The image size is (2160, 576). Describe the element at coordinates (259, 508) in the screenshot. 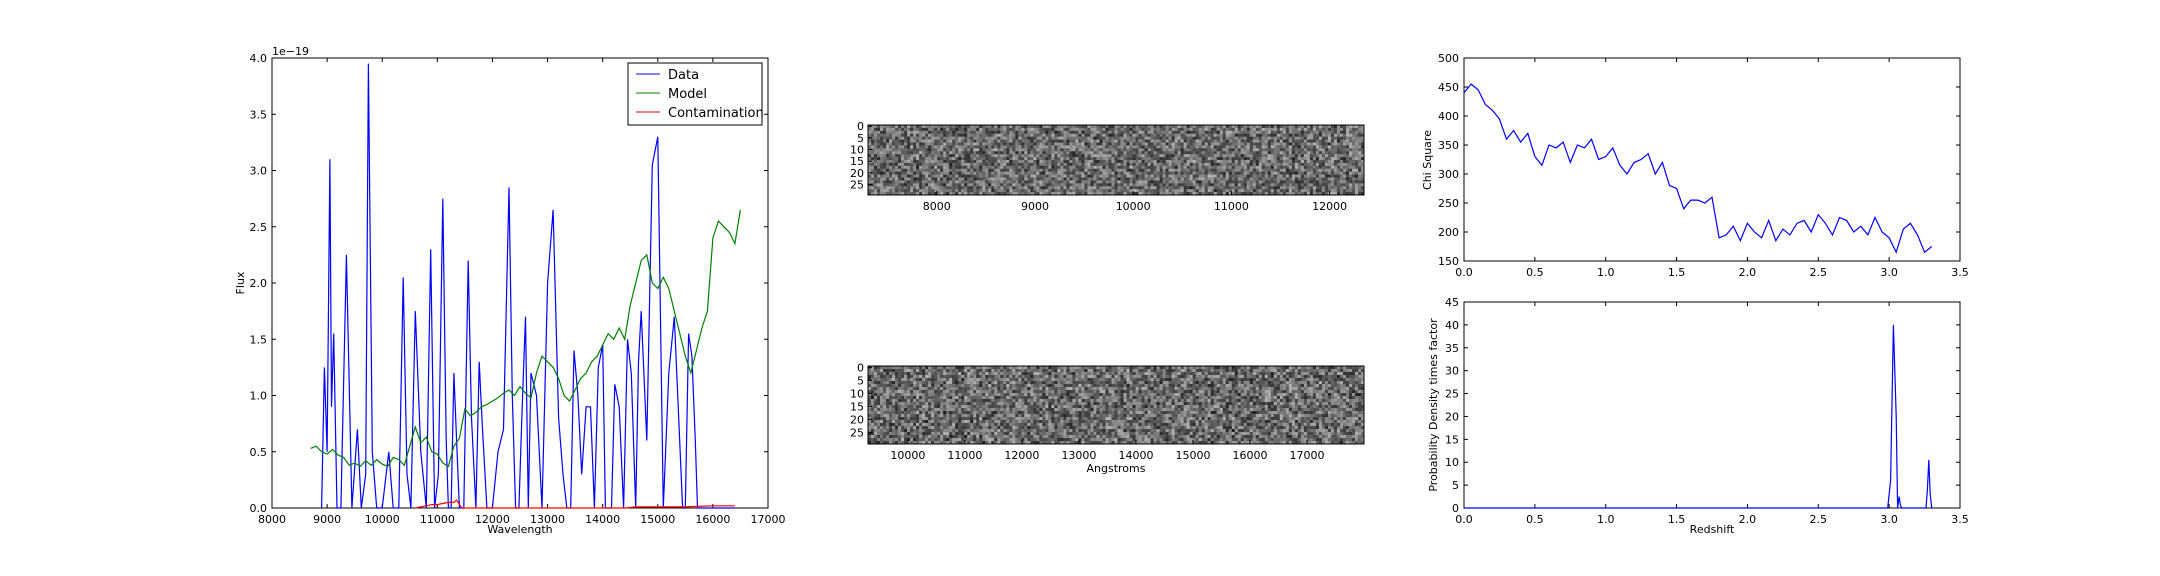

I see `flux-ytick-label: 0.0` at that location.